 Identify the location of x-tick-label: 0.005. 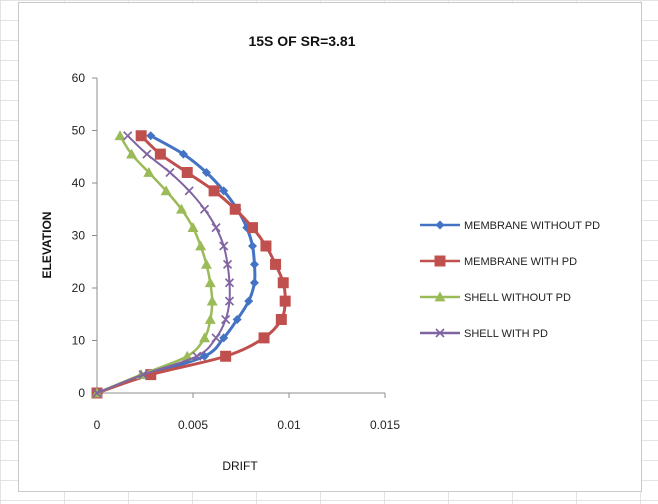
(193, 425).